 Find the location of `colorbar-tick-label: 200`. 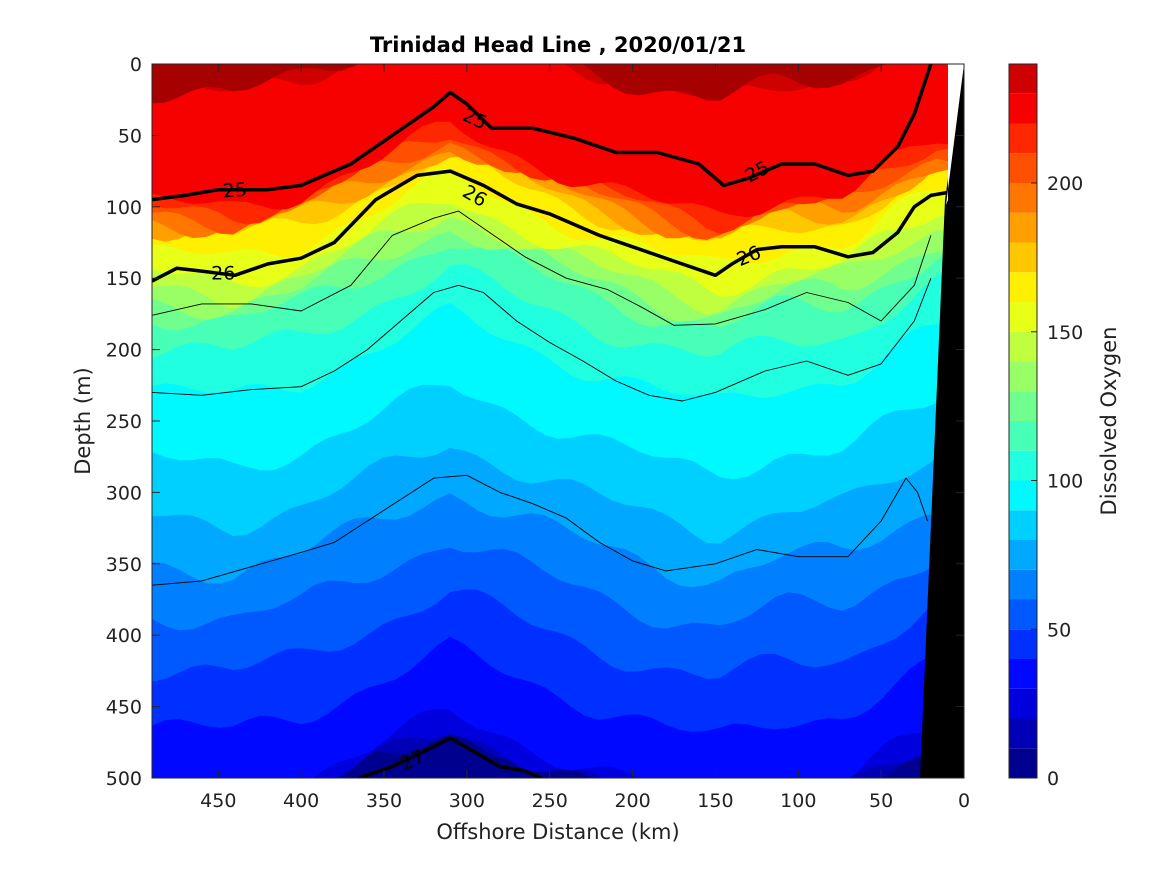

colorbar-tick-label: 200 is located at coordinates (1065, 184).